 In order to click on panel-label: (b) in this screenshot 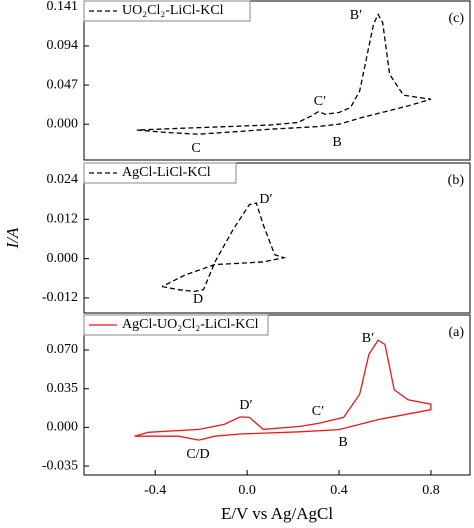, I will do `click(456, 180)`.